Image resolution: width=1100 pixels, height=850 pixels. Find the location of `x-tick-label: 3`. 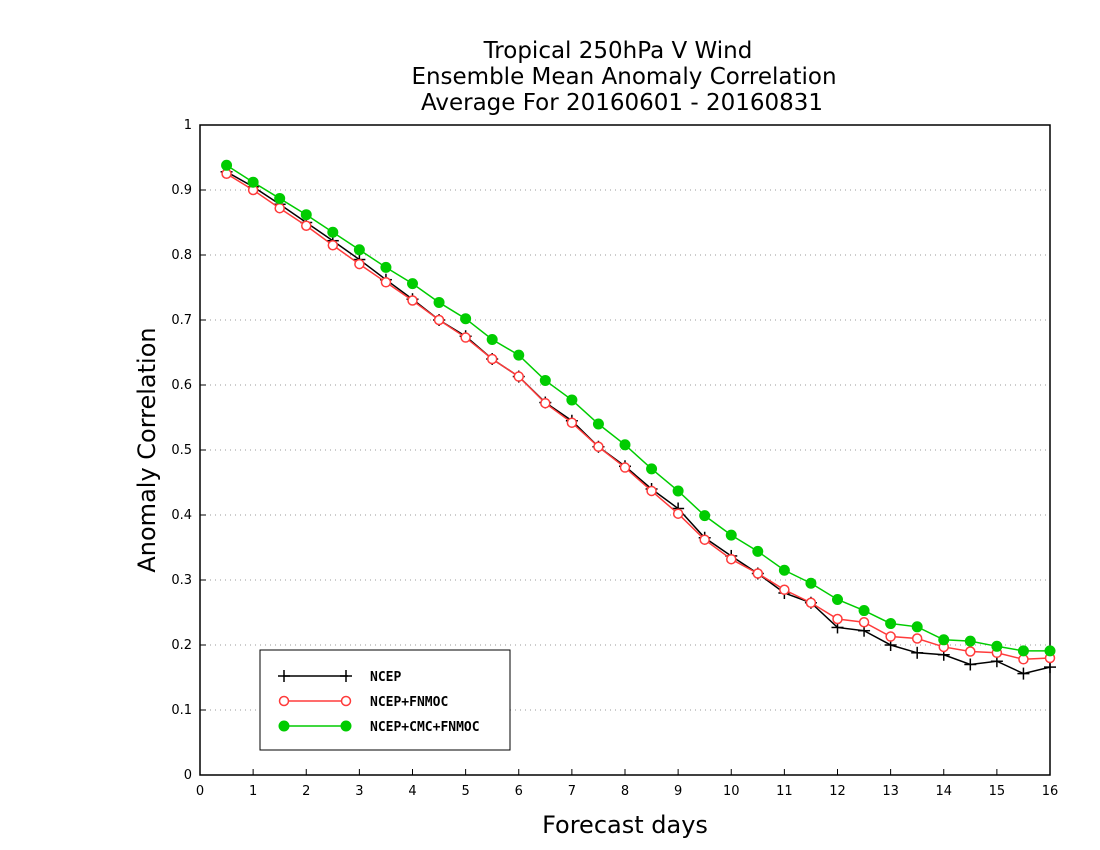

x-tick-label: 3 is located at coordinates (359, 791).